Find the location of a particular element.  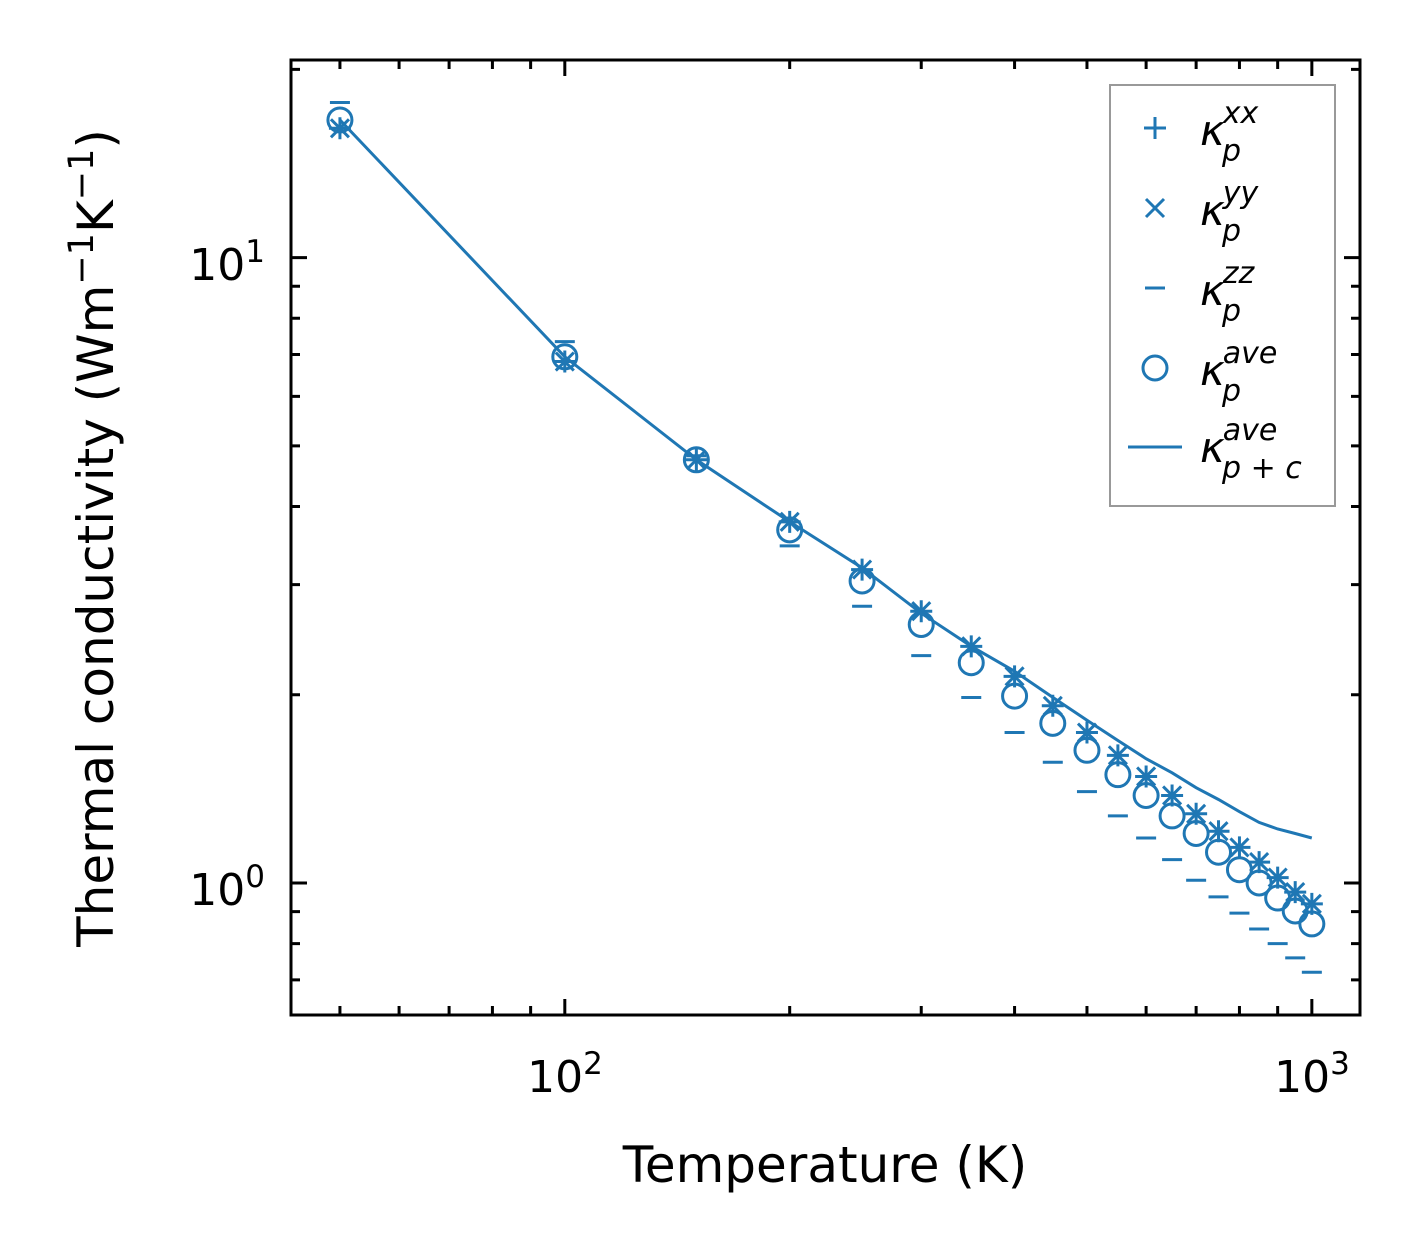

x-tick-label-100: 102 is located at coordinates (565, 1074).